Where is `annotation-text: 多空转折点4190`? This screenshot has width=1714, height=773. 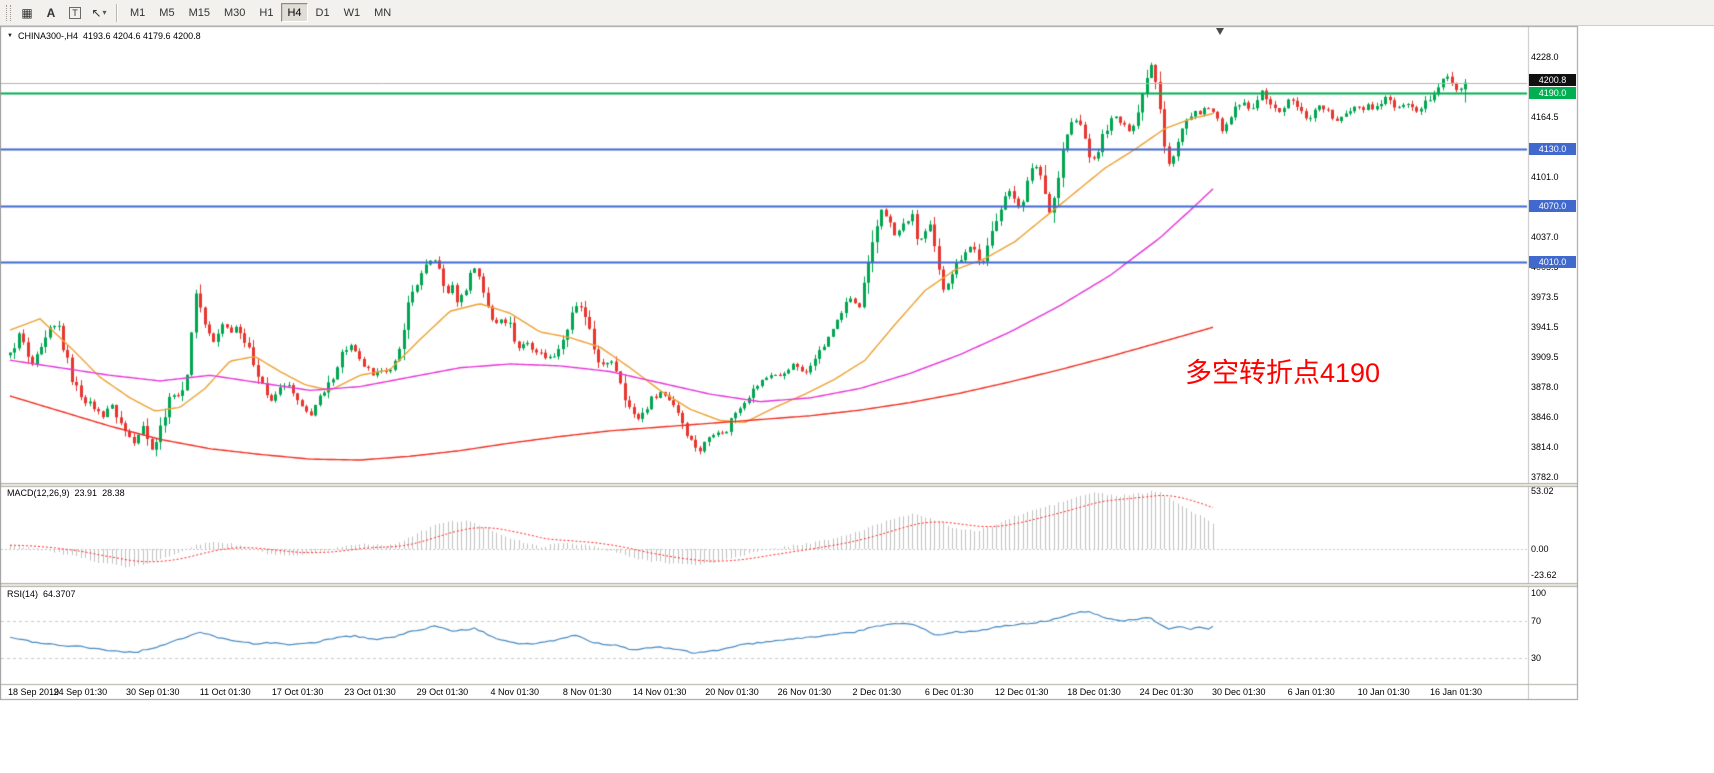
annotation-text: 多空转折点4190 is located at coordinates (1283, 373).